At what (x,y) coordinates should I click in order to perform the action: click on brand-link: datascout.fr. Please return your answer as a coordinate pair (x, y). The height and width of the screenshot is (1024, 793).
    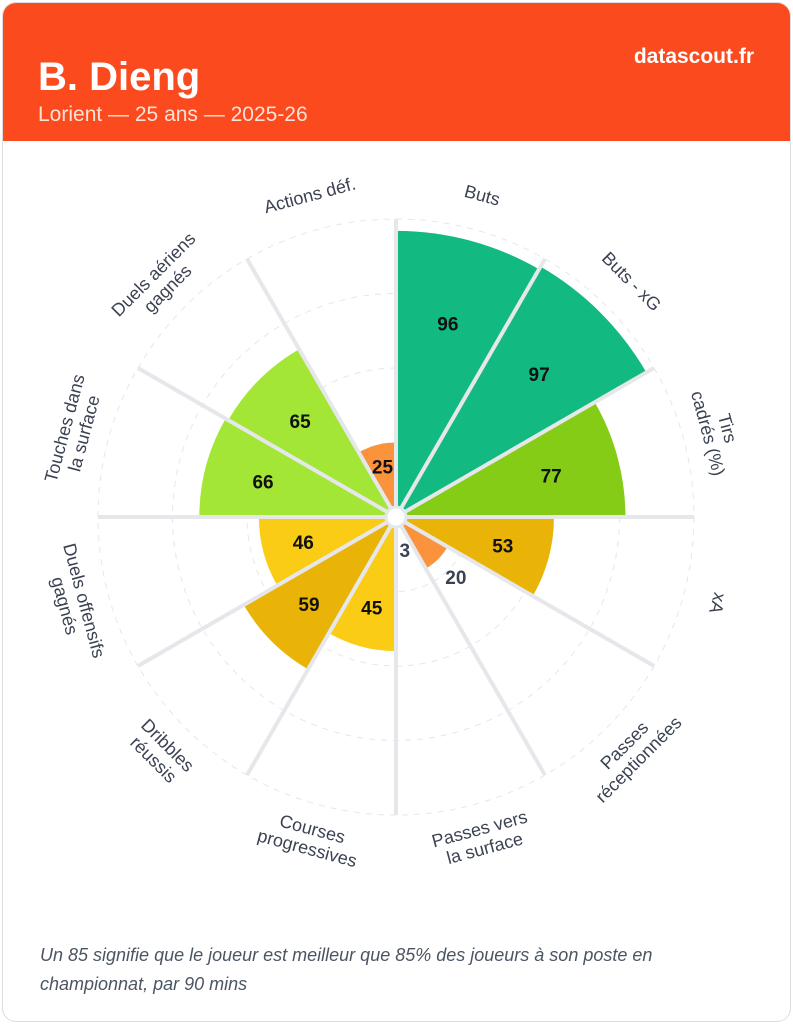
    Looking at the image, I should click on (693, 56).